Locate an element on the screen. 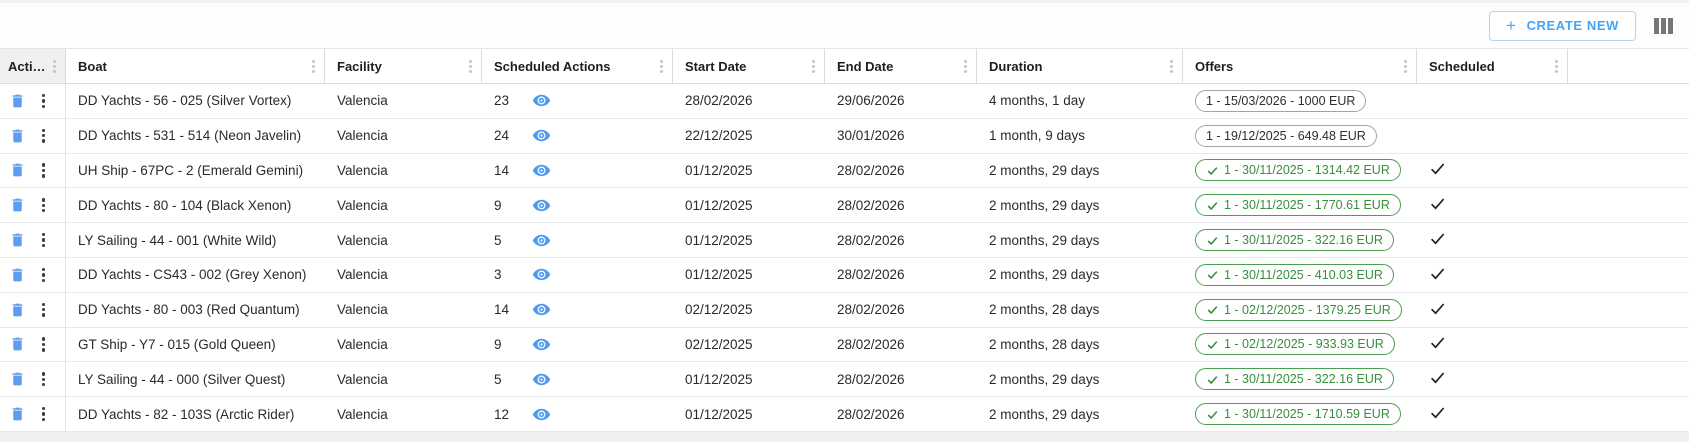 Image resolution: width=1689 pixels, height=443 pixels. boat-cell: DD Yachts - 531 - 514 (Neon Javelin) is located at coordinates (190, 136).